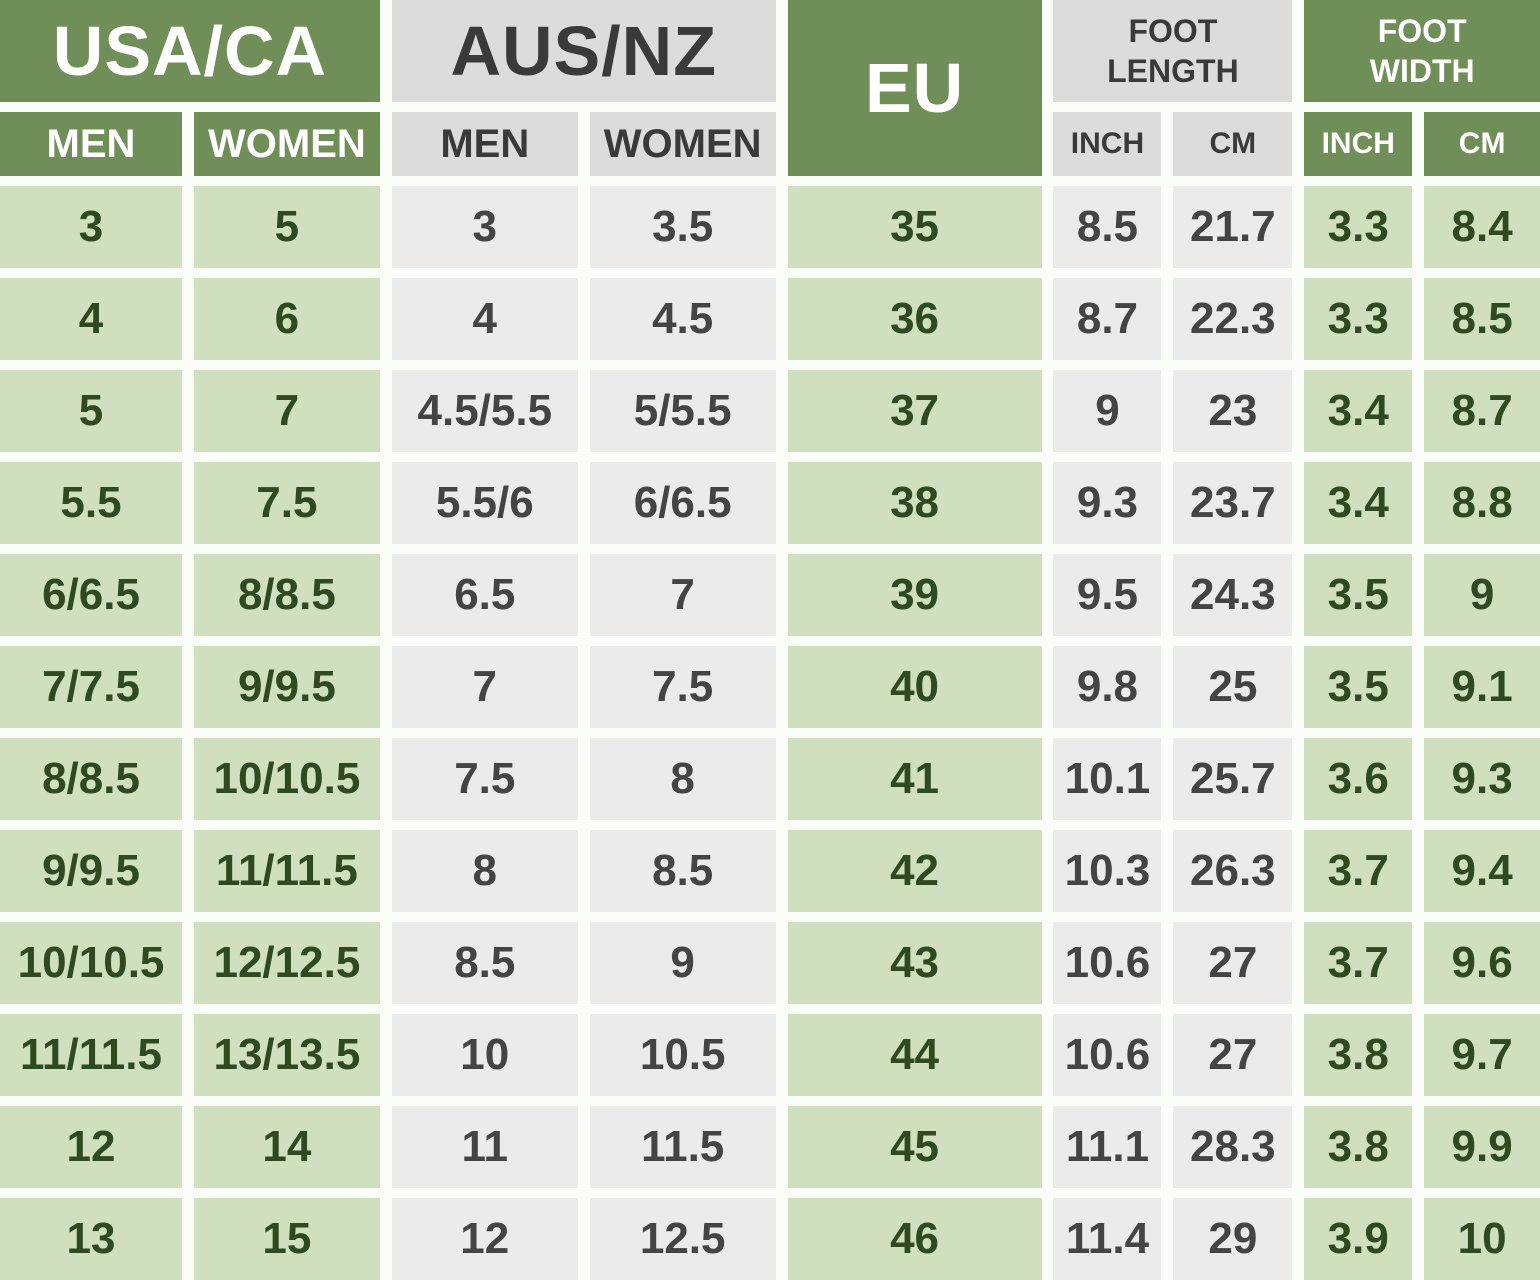  I want to click on cell-usa-men: 6/6.5, so click(91, 595).